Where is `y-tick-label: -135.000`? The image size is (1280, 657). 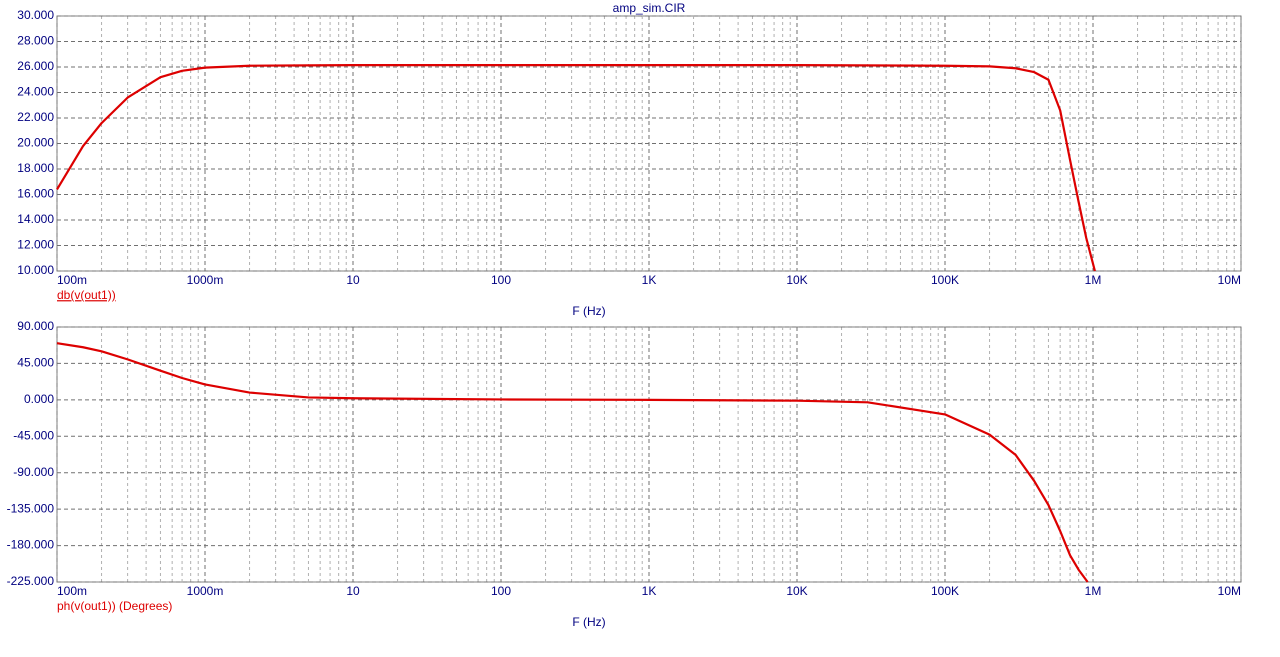 y-tick-label: -135.000 is located at coordinates (31, 508).